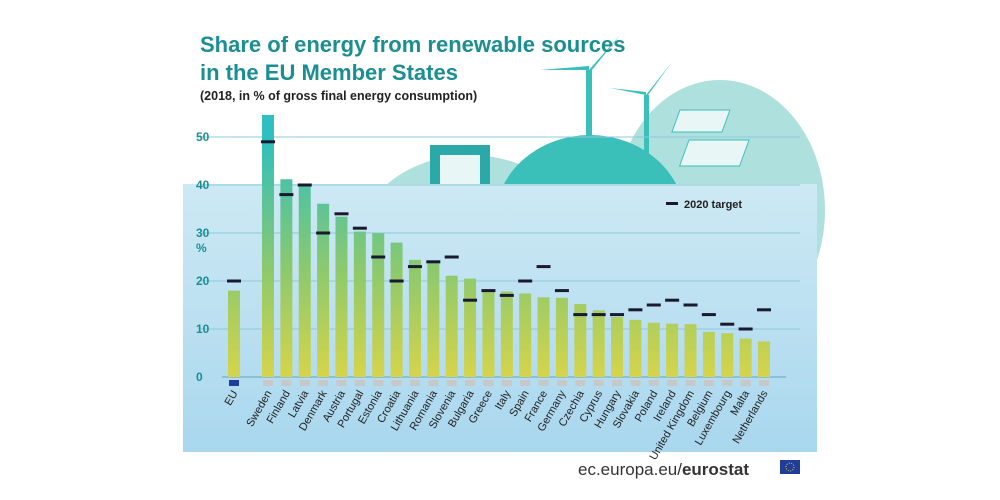 The height and width of the screenshot is (500, 1000). I want to click on target-marker-czechia, so click(580, 315).